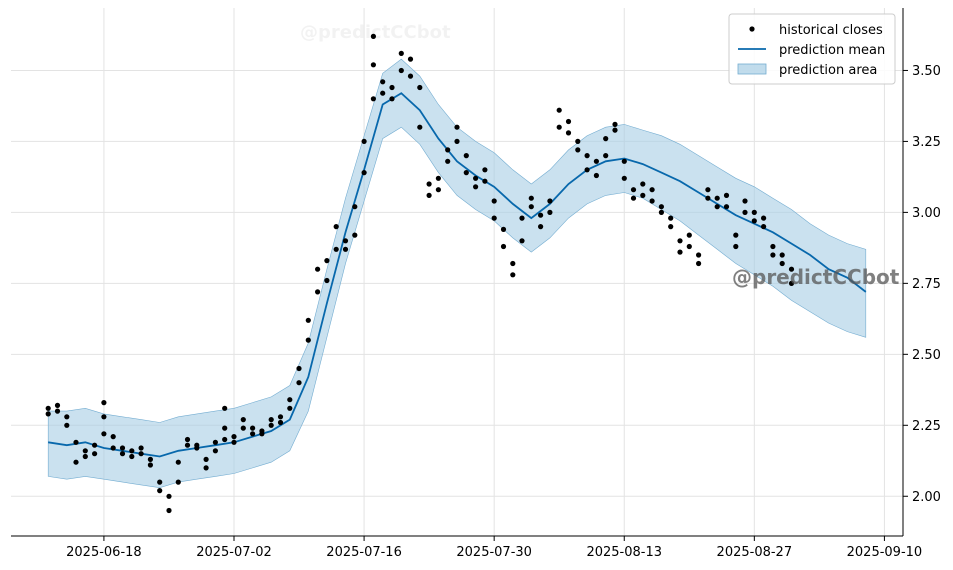  I want to click on watermark-right: @predictCCbot, so click(816, 277).